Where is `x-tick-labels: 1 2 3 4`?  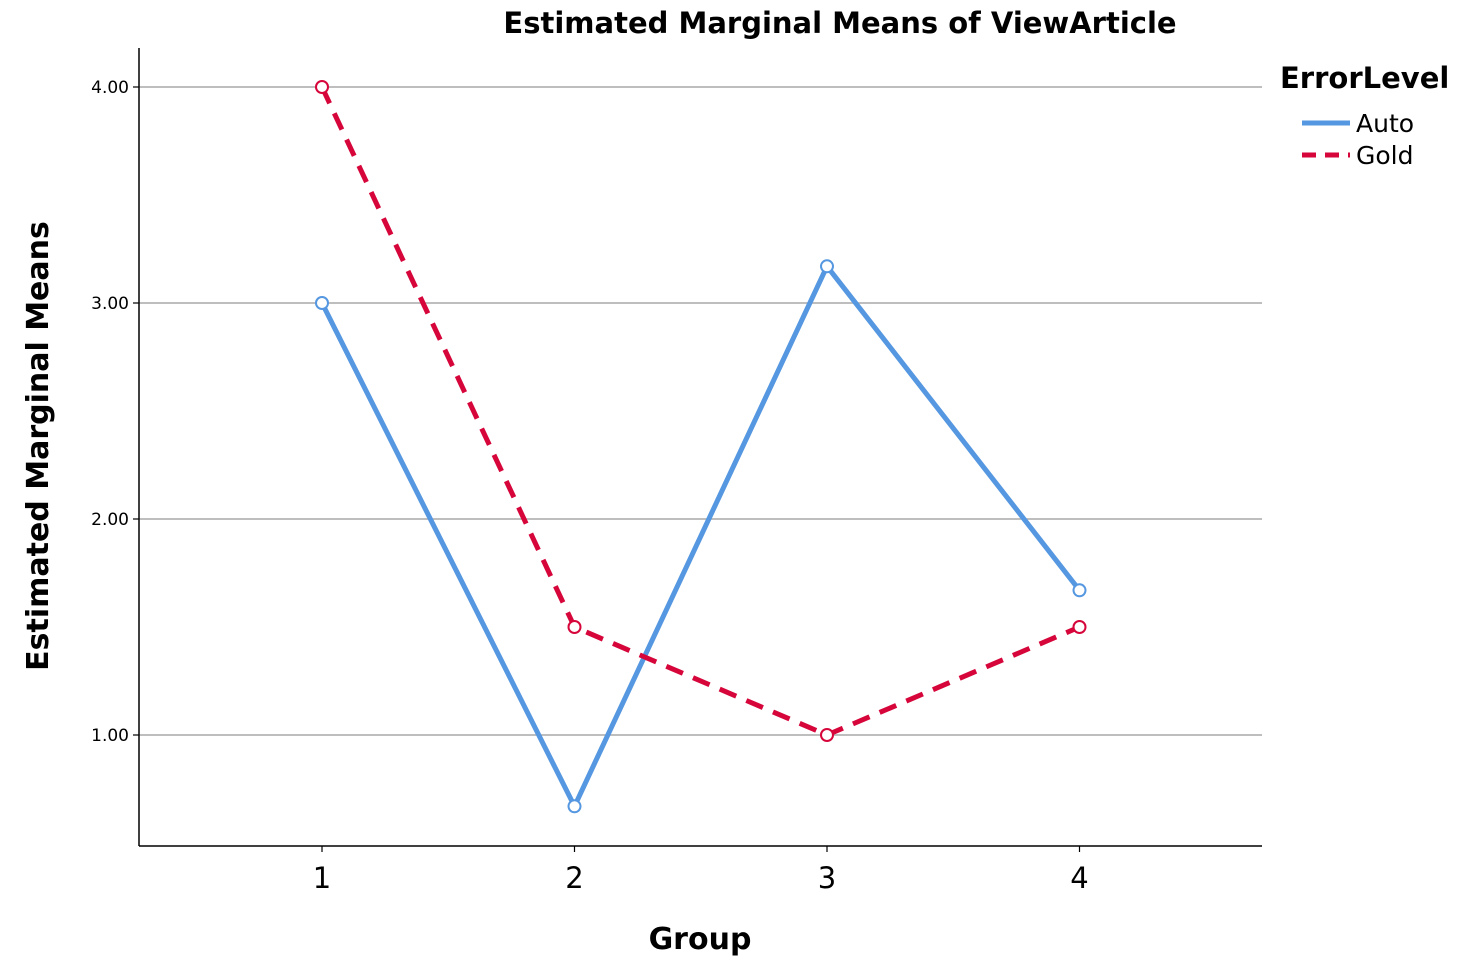
x-tick-labels: 1 2 3 4 is located at coordinates (701, 870).